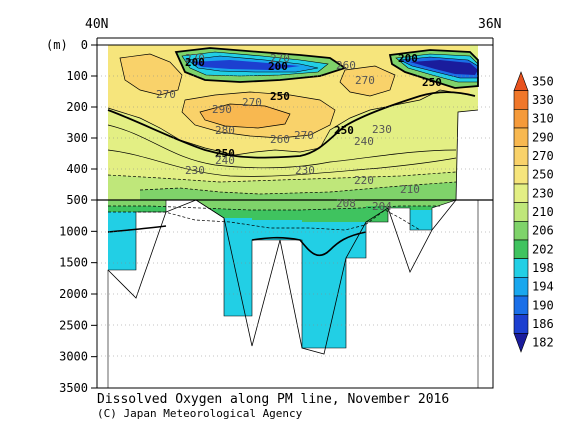 The height and width of the screenshot is (423, 570). I want to click on colorbar-label: 206, so click(543, 231).